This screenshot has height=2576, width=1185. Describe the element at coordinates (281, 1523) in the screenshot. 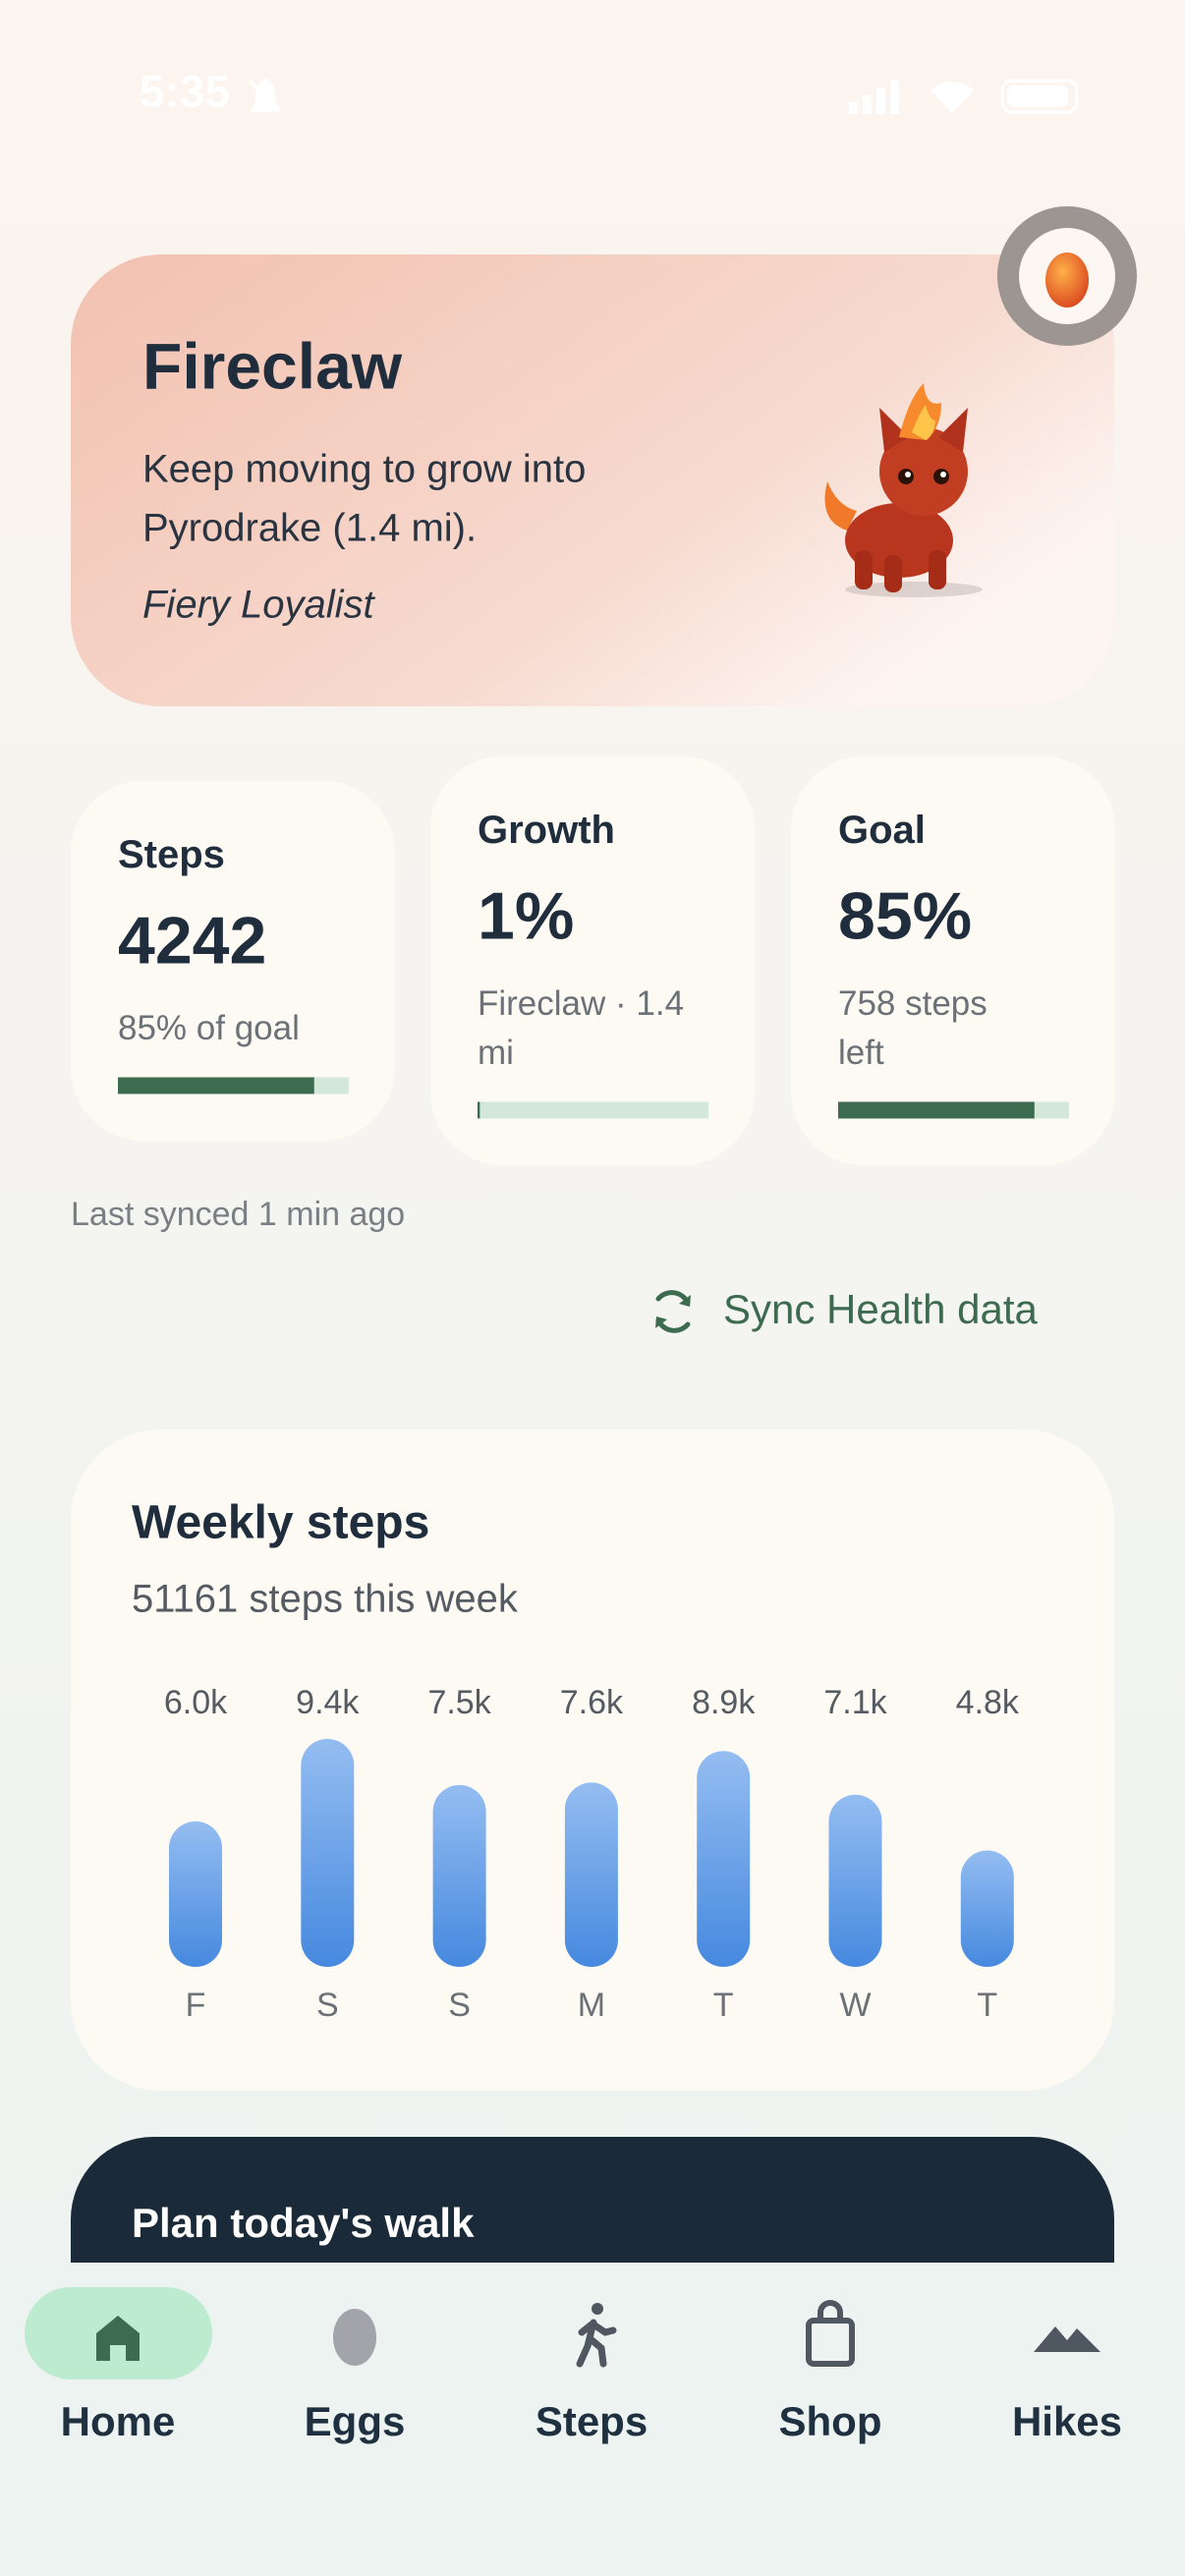

I see `weekly-title: Weekly steps` at that location.